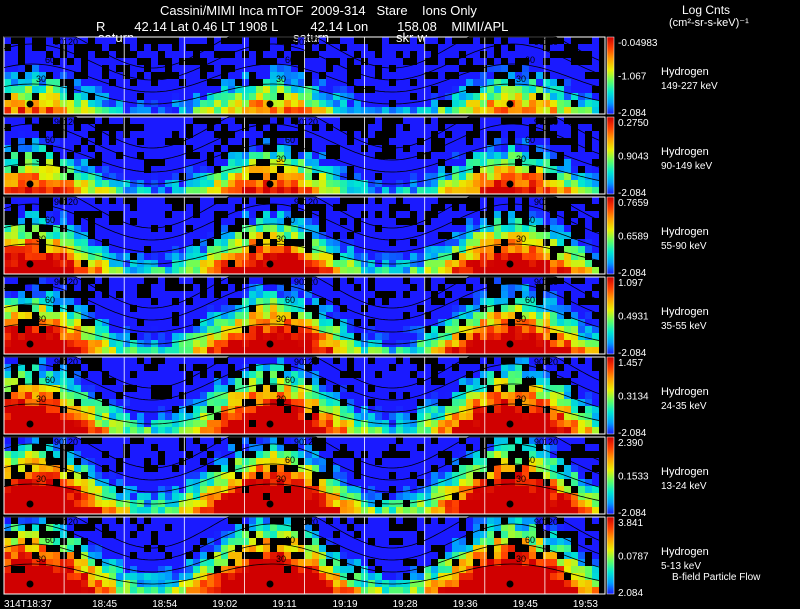 The height and width of the screenshot is (609, 800). I want to click on colorbar-max-label: -0.04983, so click(638, 43).